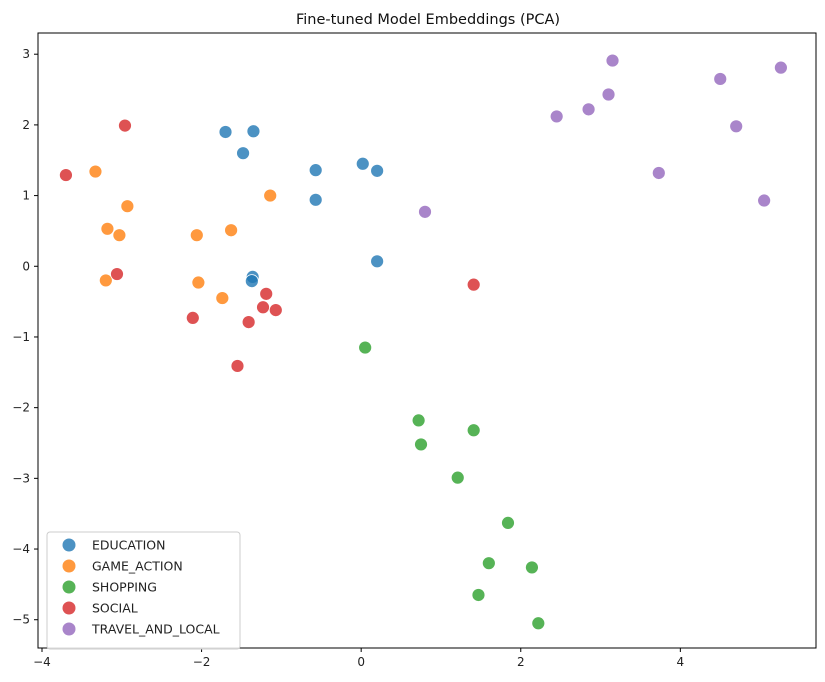 The width and height of the screenshot is (825, 682). Describe the element at coordinates (521, 662) in the screenshot. I see `x-tick-label: 2` at that location.